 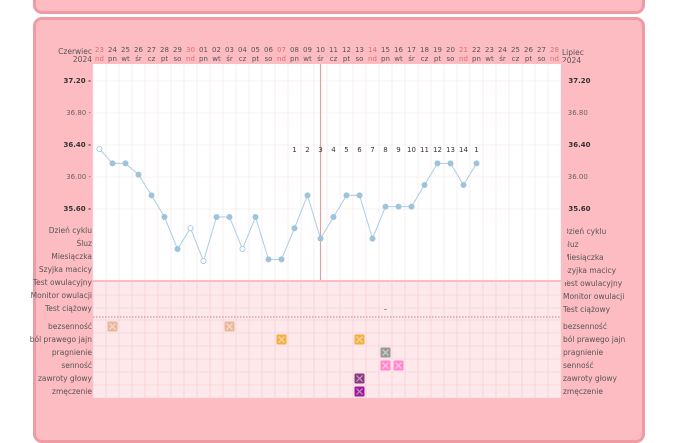 I want to click on row-label-left: Dzień cyklu, so click(x=70, y=230).